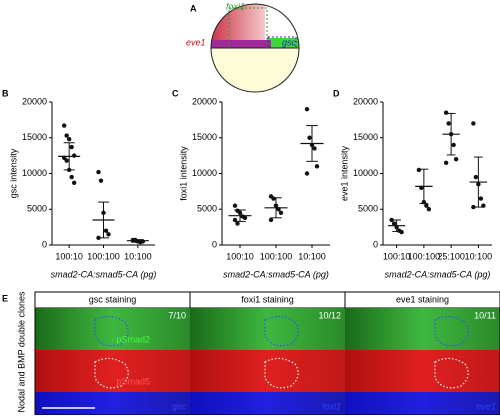  What do you see at coordinates (177, 315) in the screenshot?
I see `ratio: 7/10` at bounding box center [177, 315].